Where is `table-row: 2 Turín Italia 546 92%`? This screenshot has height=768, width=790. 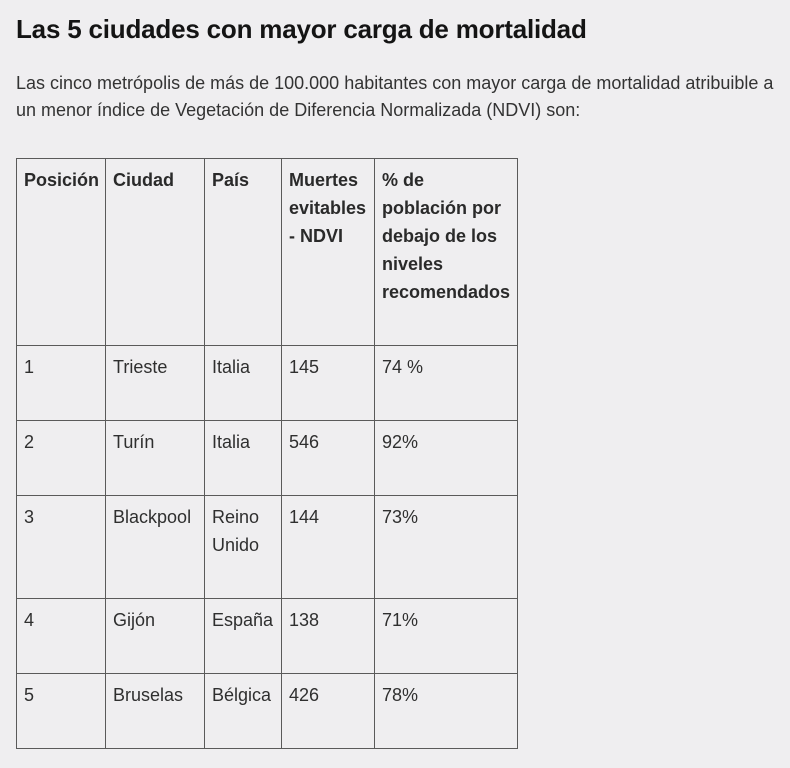
table-row: 2 Turín Italia 546 92% is located at coordinates (267, 458).